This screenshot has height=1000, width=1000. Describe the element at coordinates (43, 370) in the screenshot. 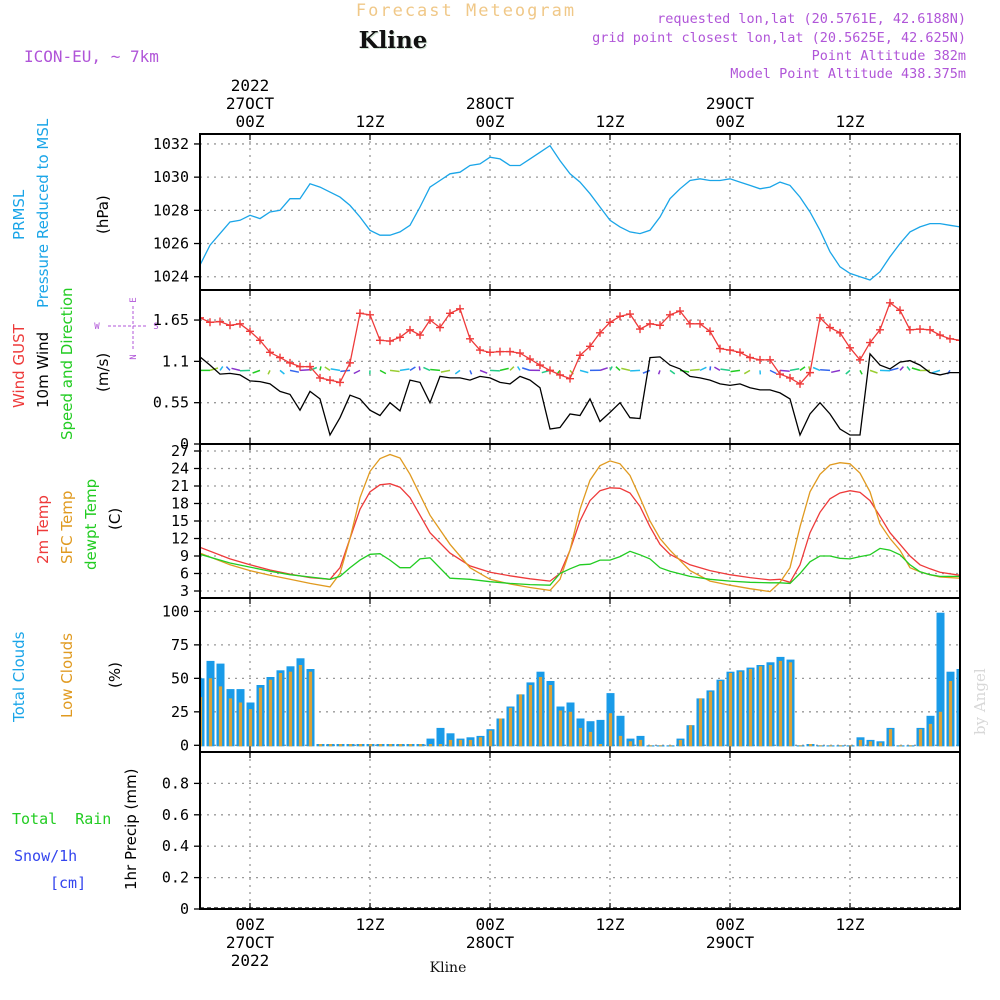

I see `wind-label: 10m Wind` at that location.